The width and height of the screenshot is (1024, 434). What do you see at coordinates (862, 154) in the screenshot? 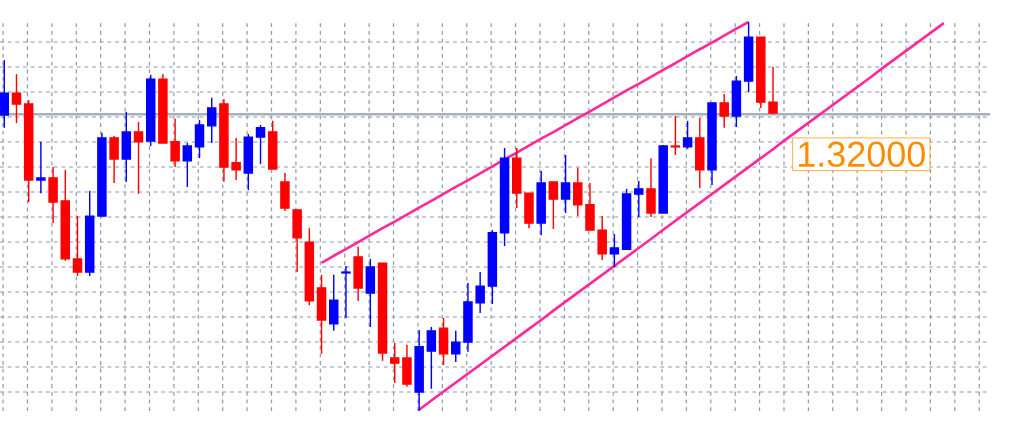
I see `annotation: 1.32000` at bounding box center [862, 154].